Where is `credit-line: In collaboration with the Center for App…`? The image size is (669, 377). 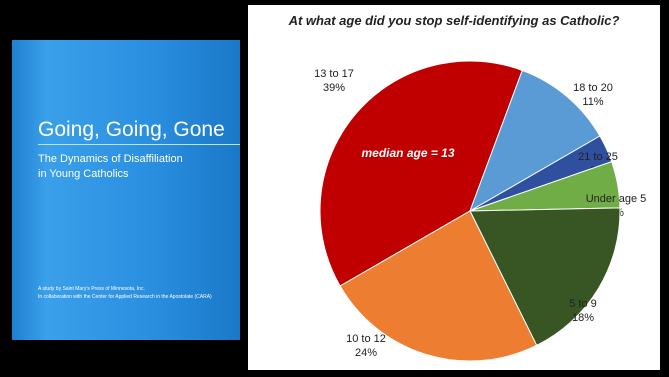
credit-line: In collaboration with the Center for App… is located at coordinates (125, 297).